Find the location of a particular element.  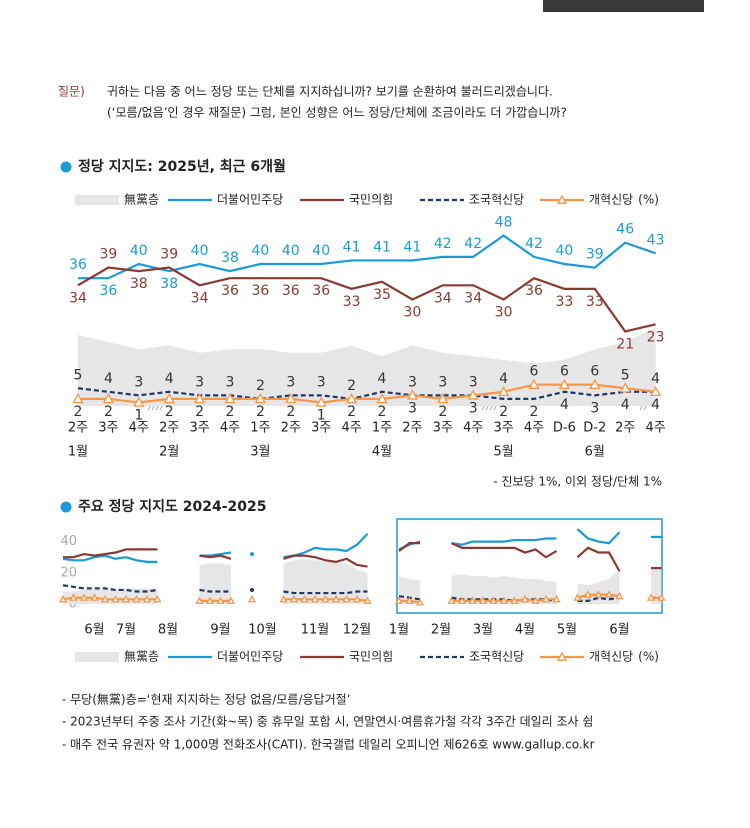

x-tick-label: 1주 is located at coordinates (260, 428).